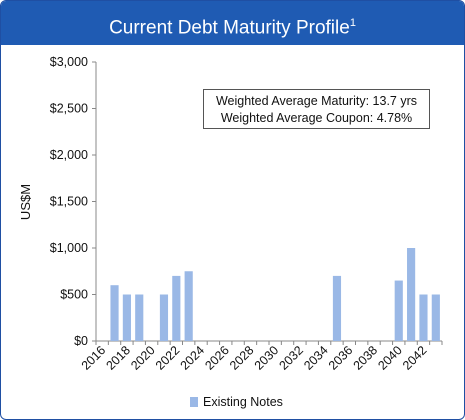 This screenshot has height=420, width=465. I want to click on y-tick-label: $2,500, so click(69, 109).